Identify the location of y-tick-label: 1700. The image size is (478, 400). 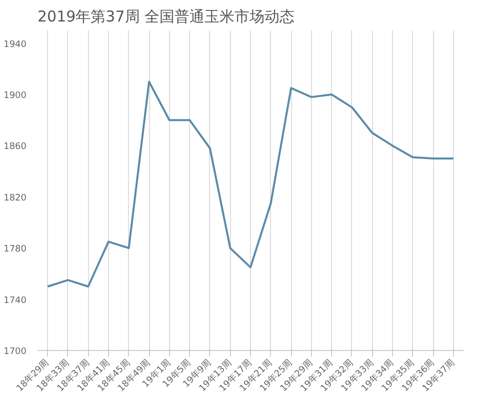
(15, 352).